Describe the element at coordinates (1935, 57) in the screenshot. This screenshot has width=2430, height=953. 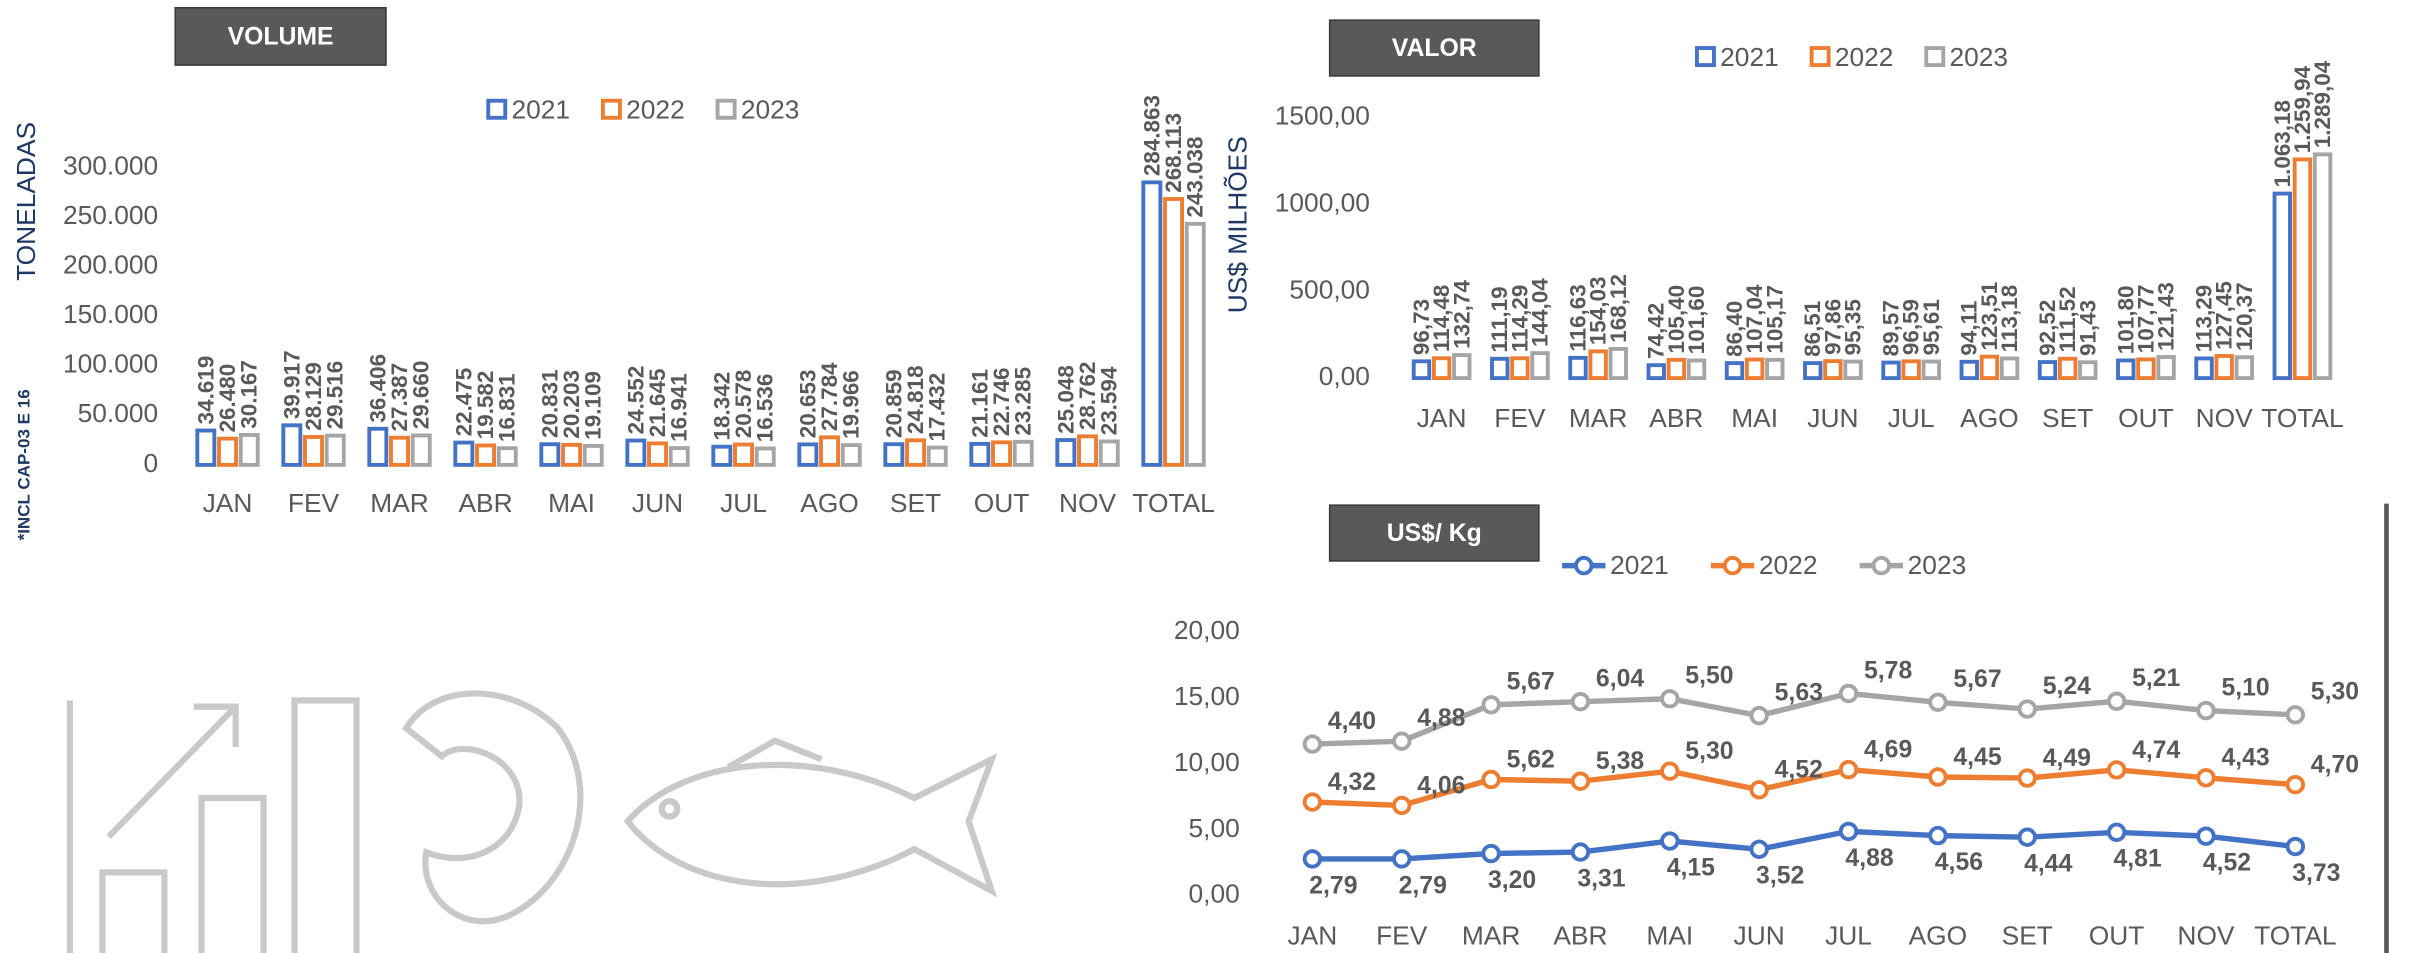
I see `legend-swatch` at that location.